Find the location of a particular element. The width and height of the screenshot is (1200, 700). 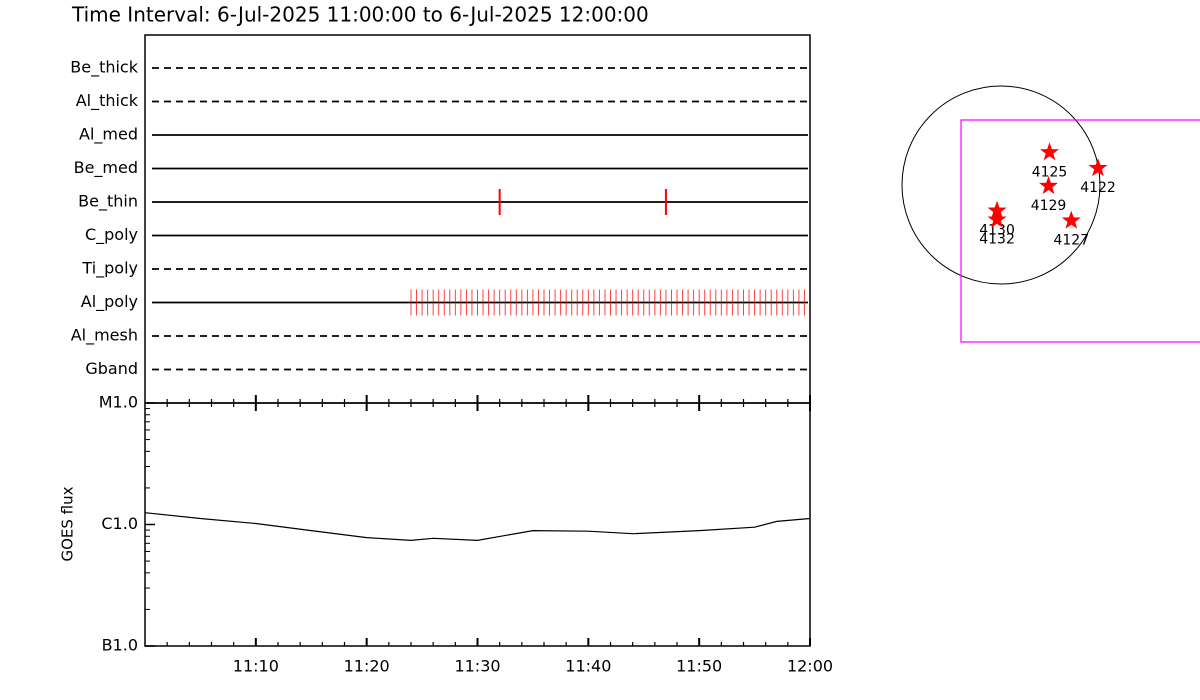

y-tick-label: C1.0 is located at coordinates (119, 523).